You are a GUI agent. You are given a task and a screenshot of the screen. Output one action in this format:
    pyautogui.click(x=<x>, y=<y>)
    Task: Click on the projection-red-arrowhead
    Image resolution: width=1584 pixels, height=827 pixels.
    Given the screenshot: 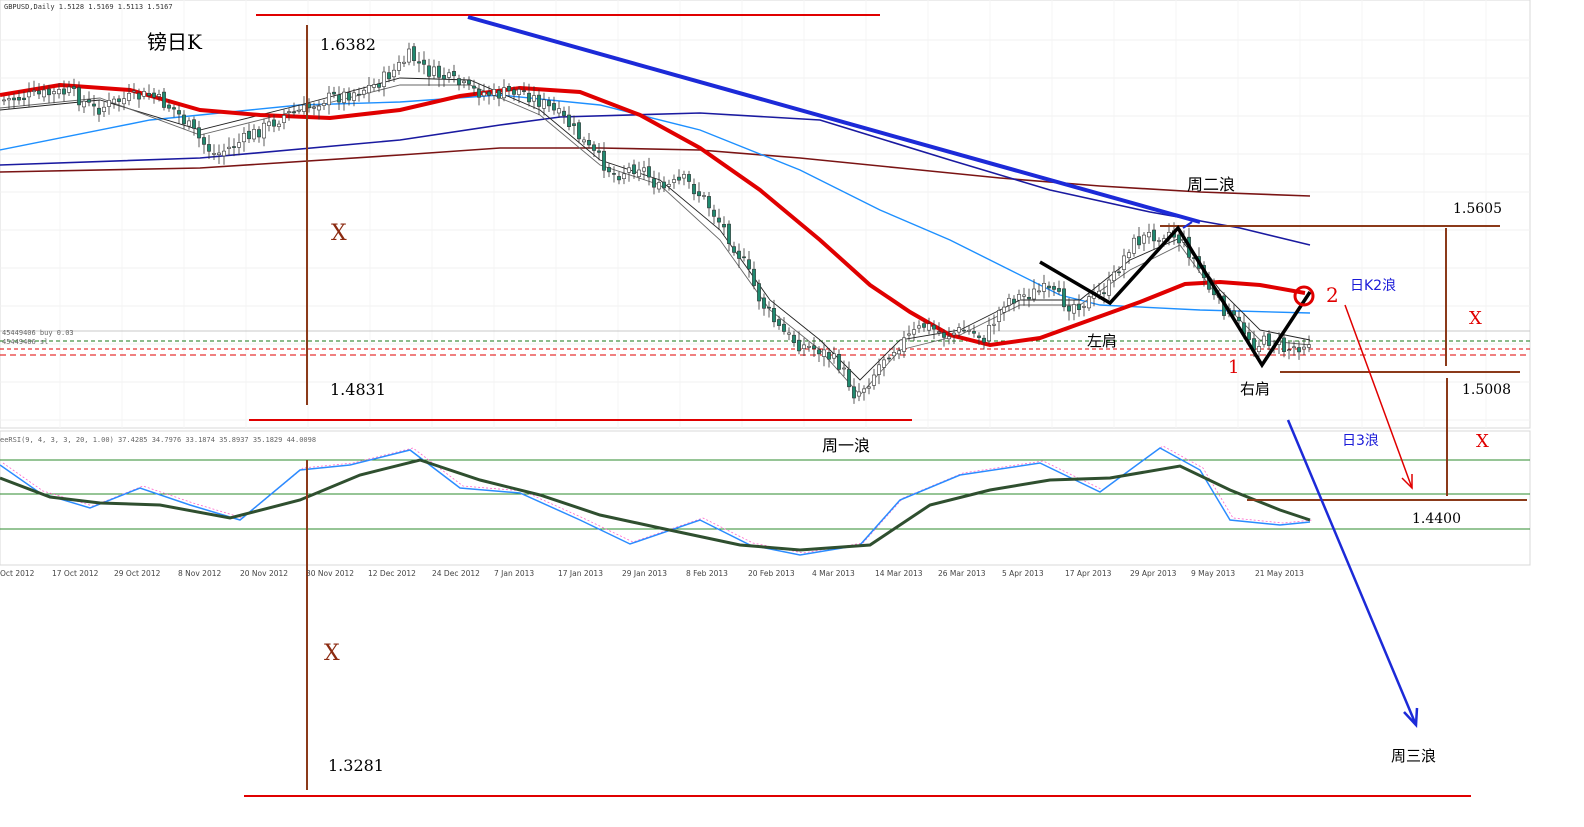 What is the action you would take?
    pyautogui.click(x=1407, y=482)
    